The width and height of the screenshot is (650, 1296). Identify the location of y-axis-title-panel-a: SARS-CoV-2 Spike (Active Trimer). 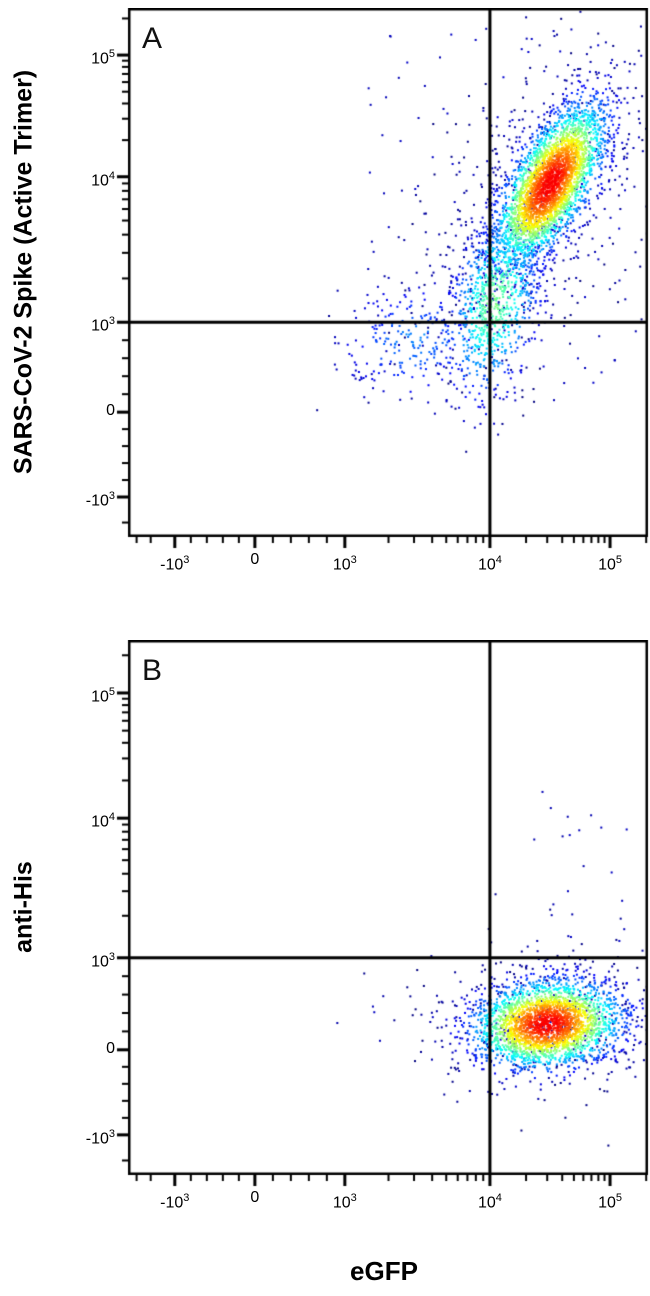
(23, 272).